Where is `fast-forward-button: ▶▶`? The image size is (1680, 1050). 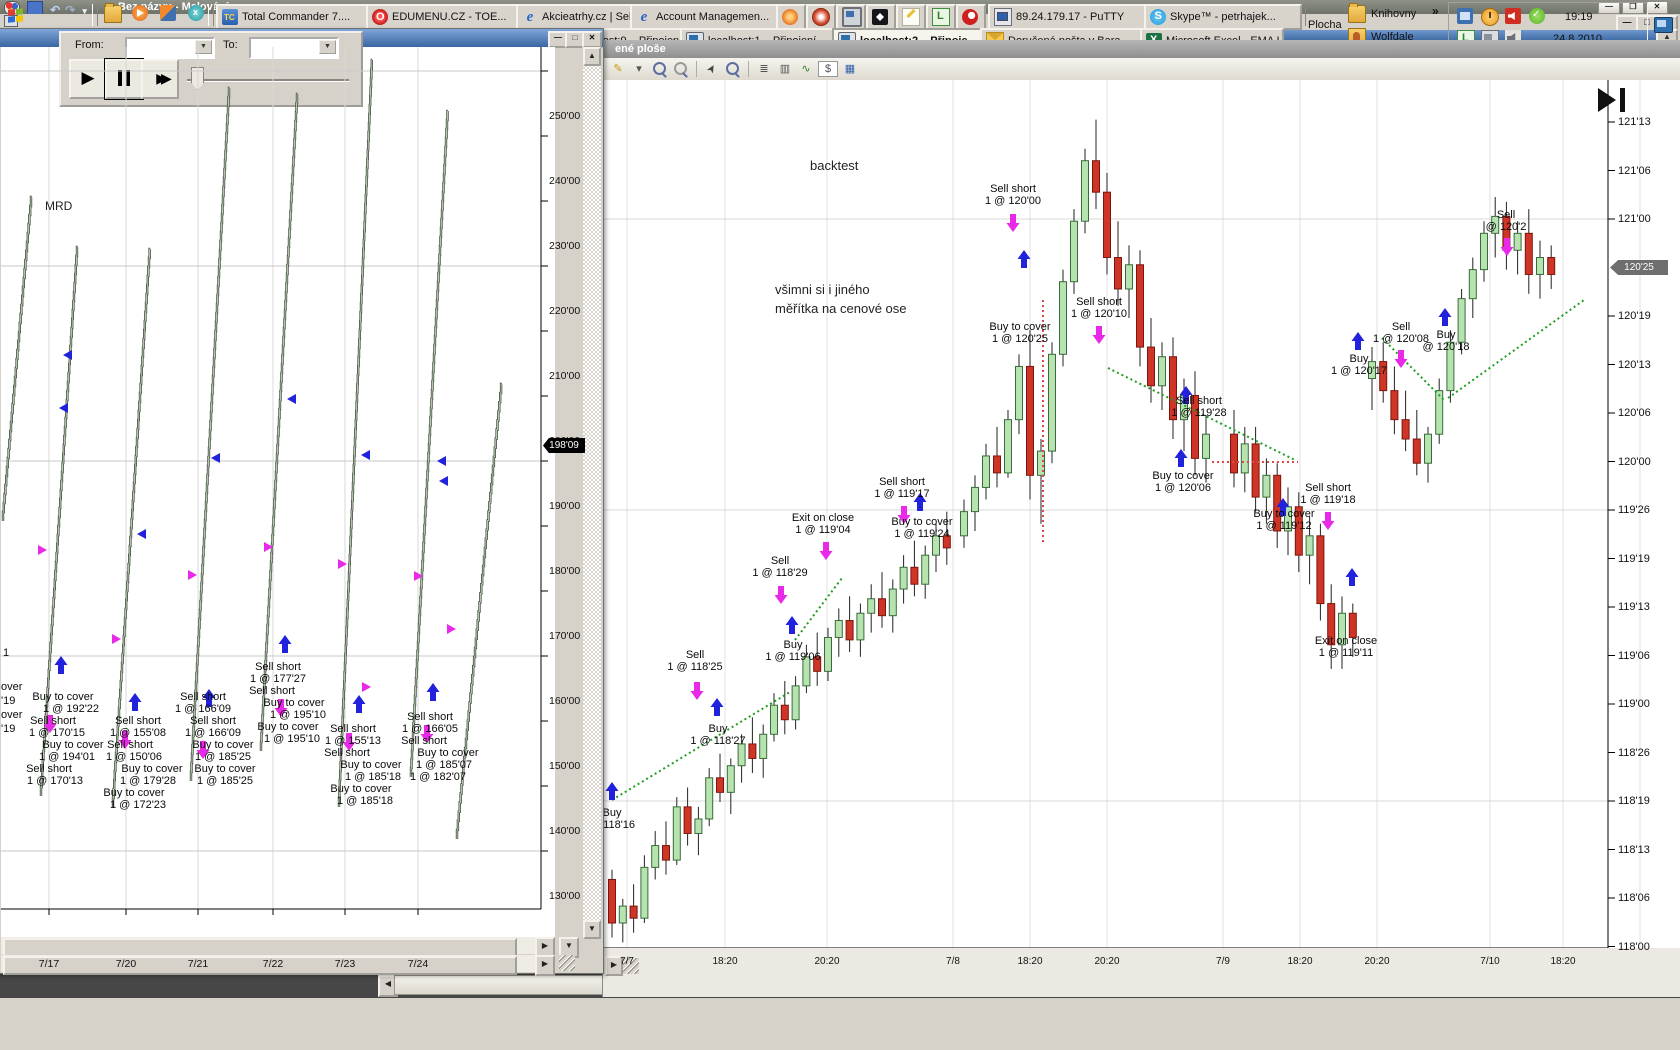 fast-forward-button: ▶▶ is located at coordinates (160, 79).